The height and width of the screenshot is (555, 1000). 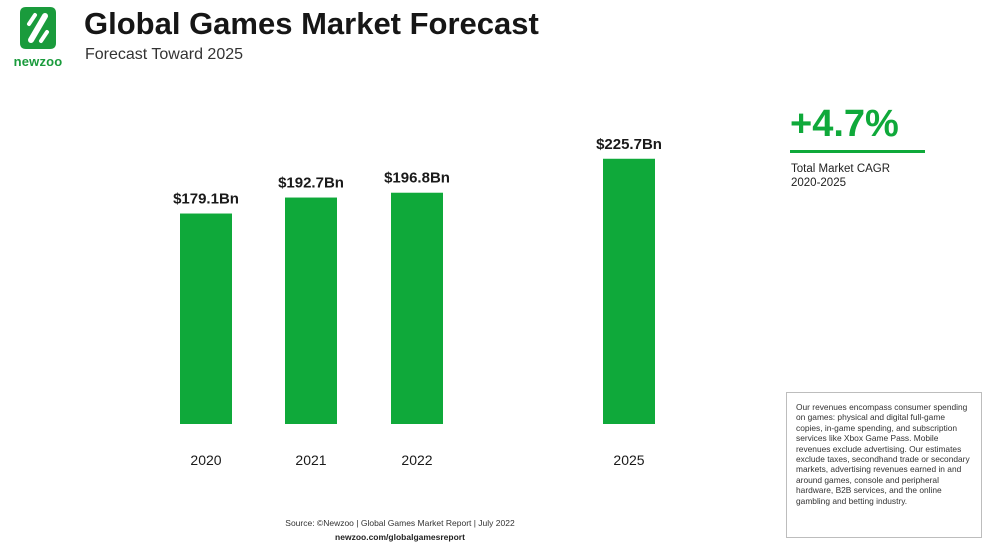 What do you see at coordinates (417, 178) in the screenshot?
I see `data-label-2022: $196.8Bn` at bounding box center [417, 178].